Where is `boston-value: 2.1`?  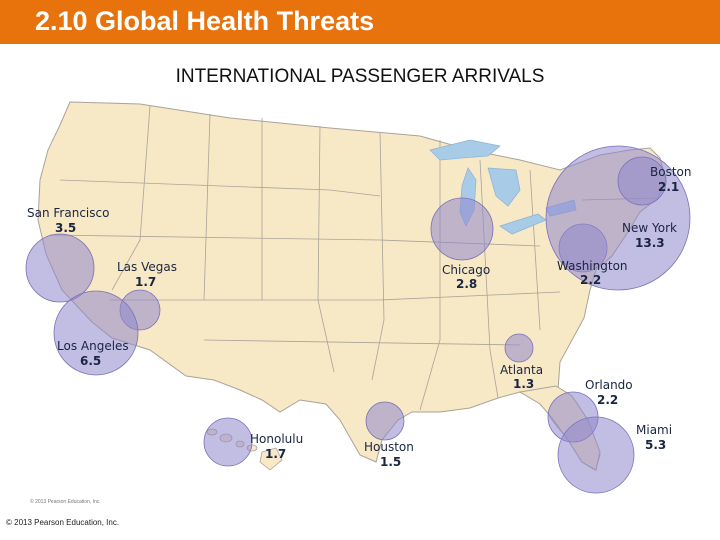
boston-value: 2.1 is located at coordinates (668, 187).